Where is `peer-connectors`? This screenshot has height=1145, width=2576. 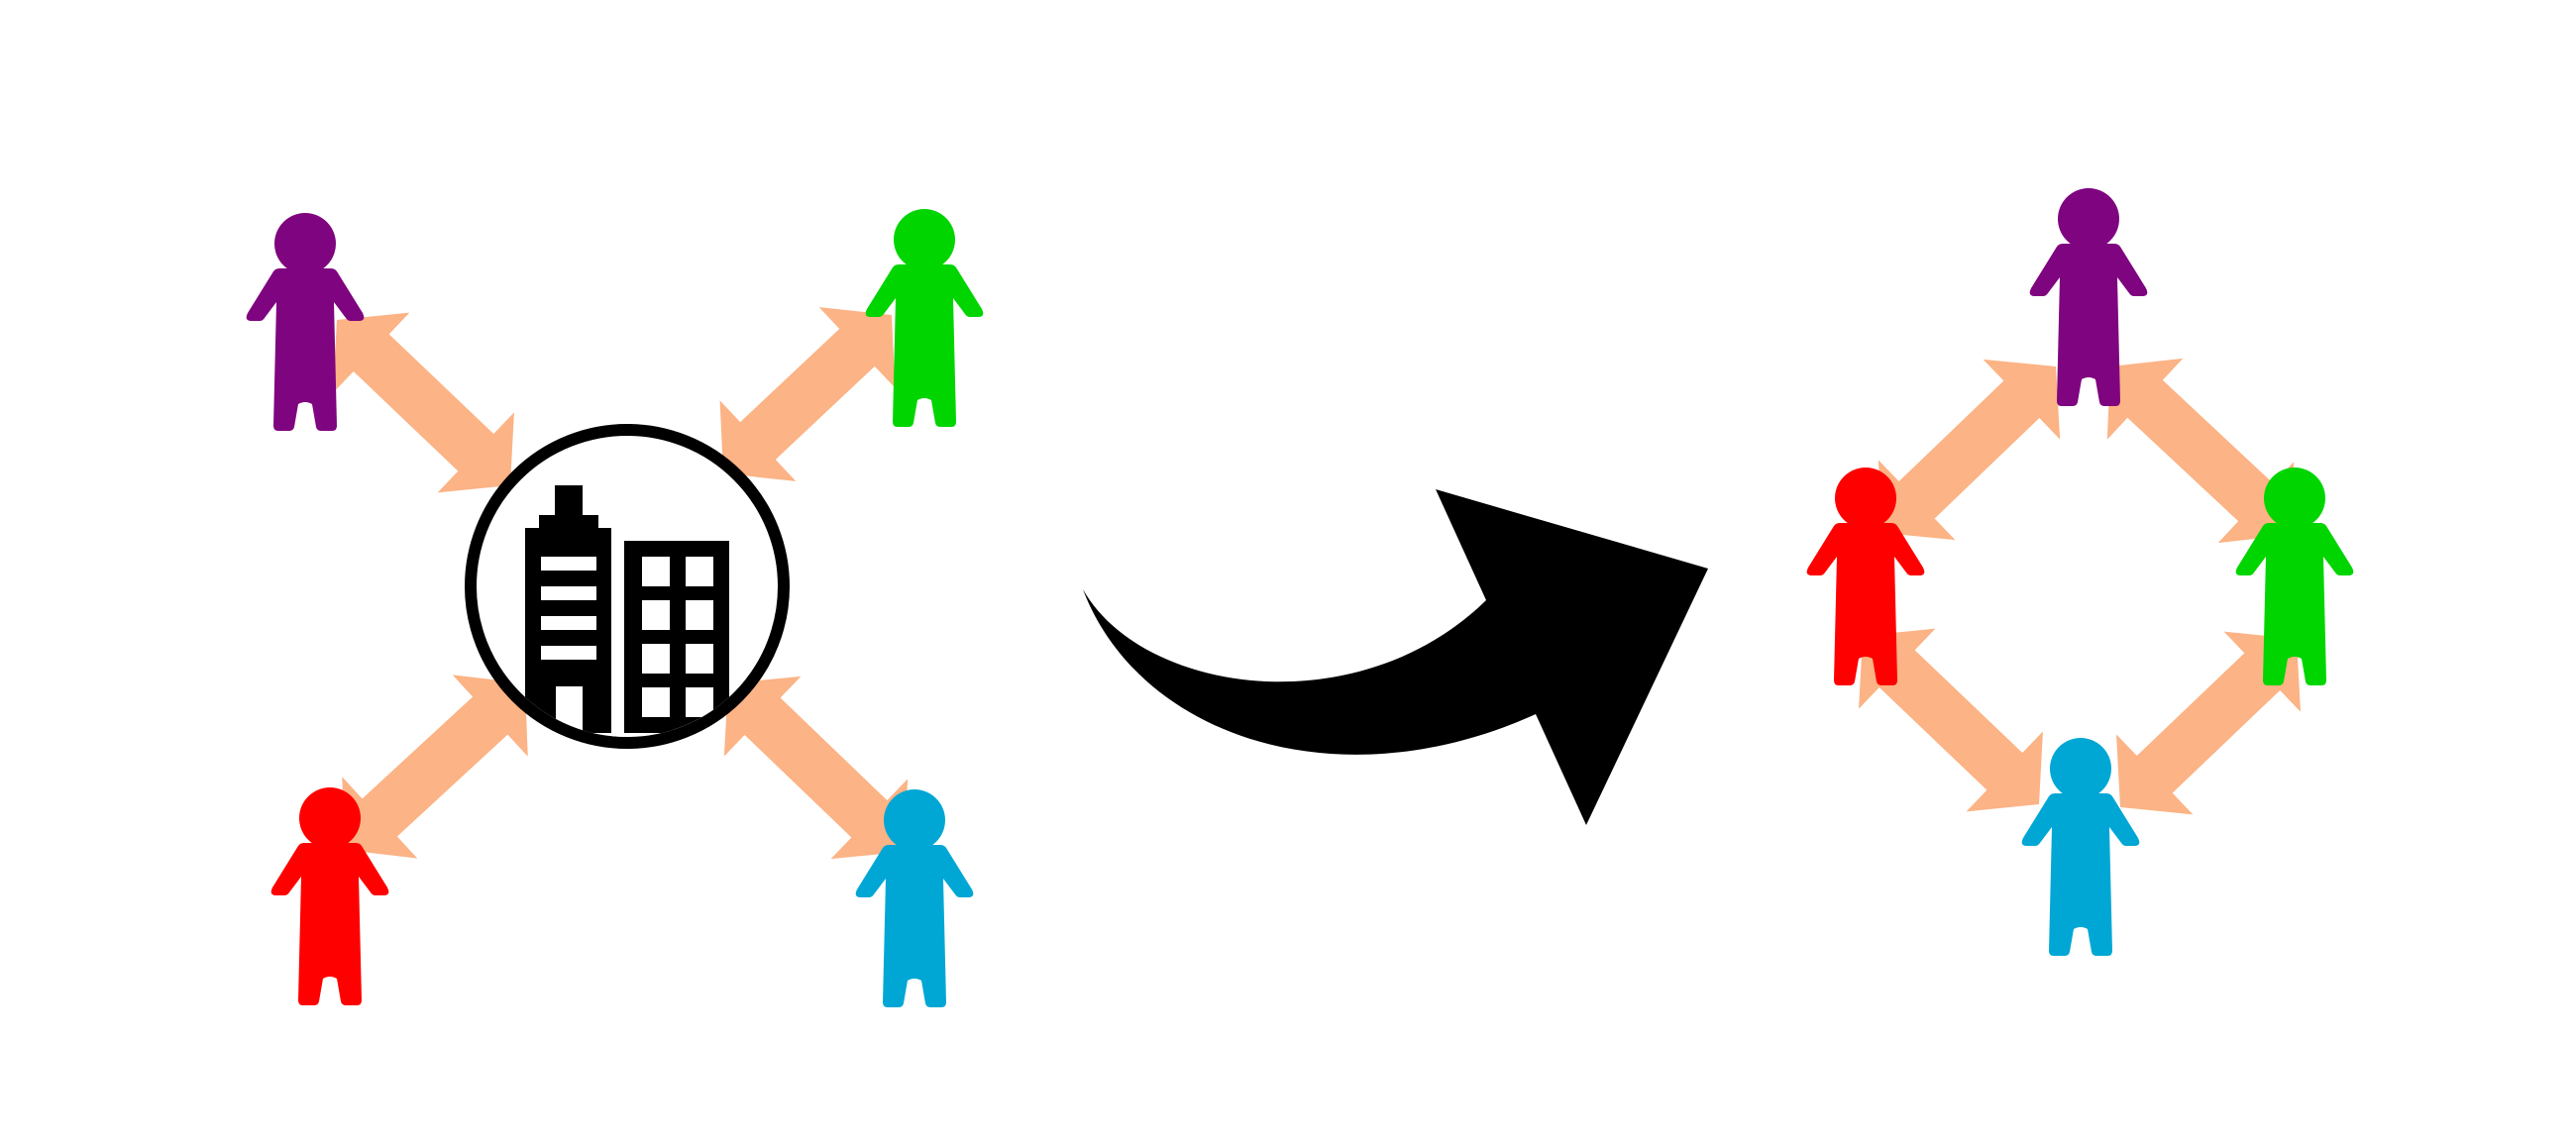 peer-connectors is located at coordinates (2080, 586).